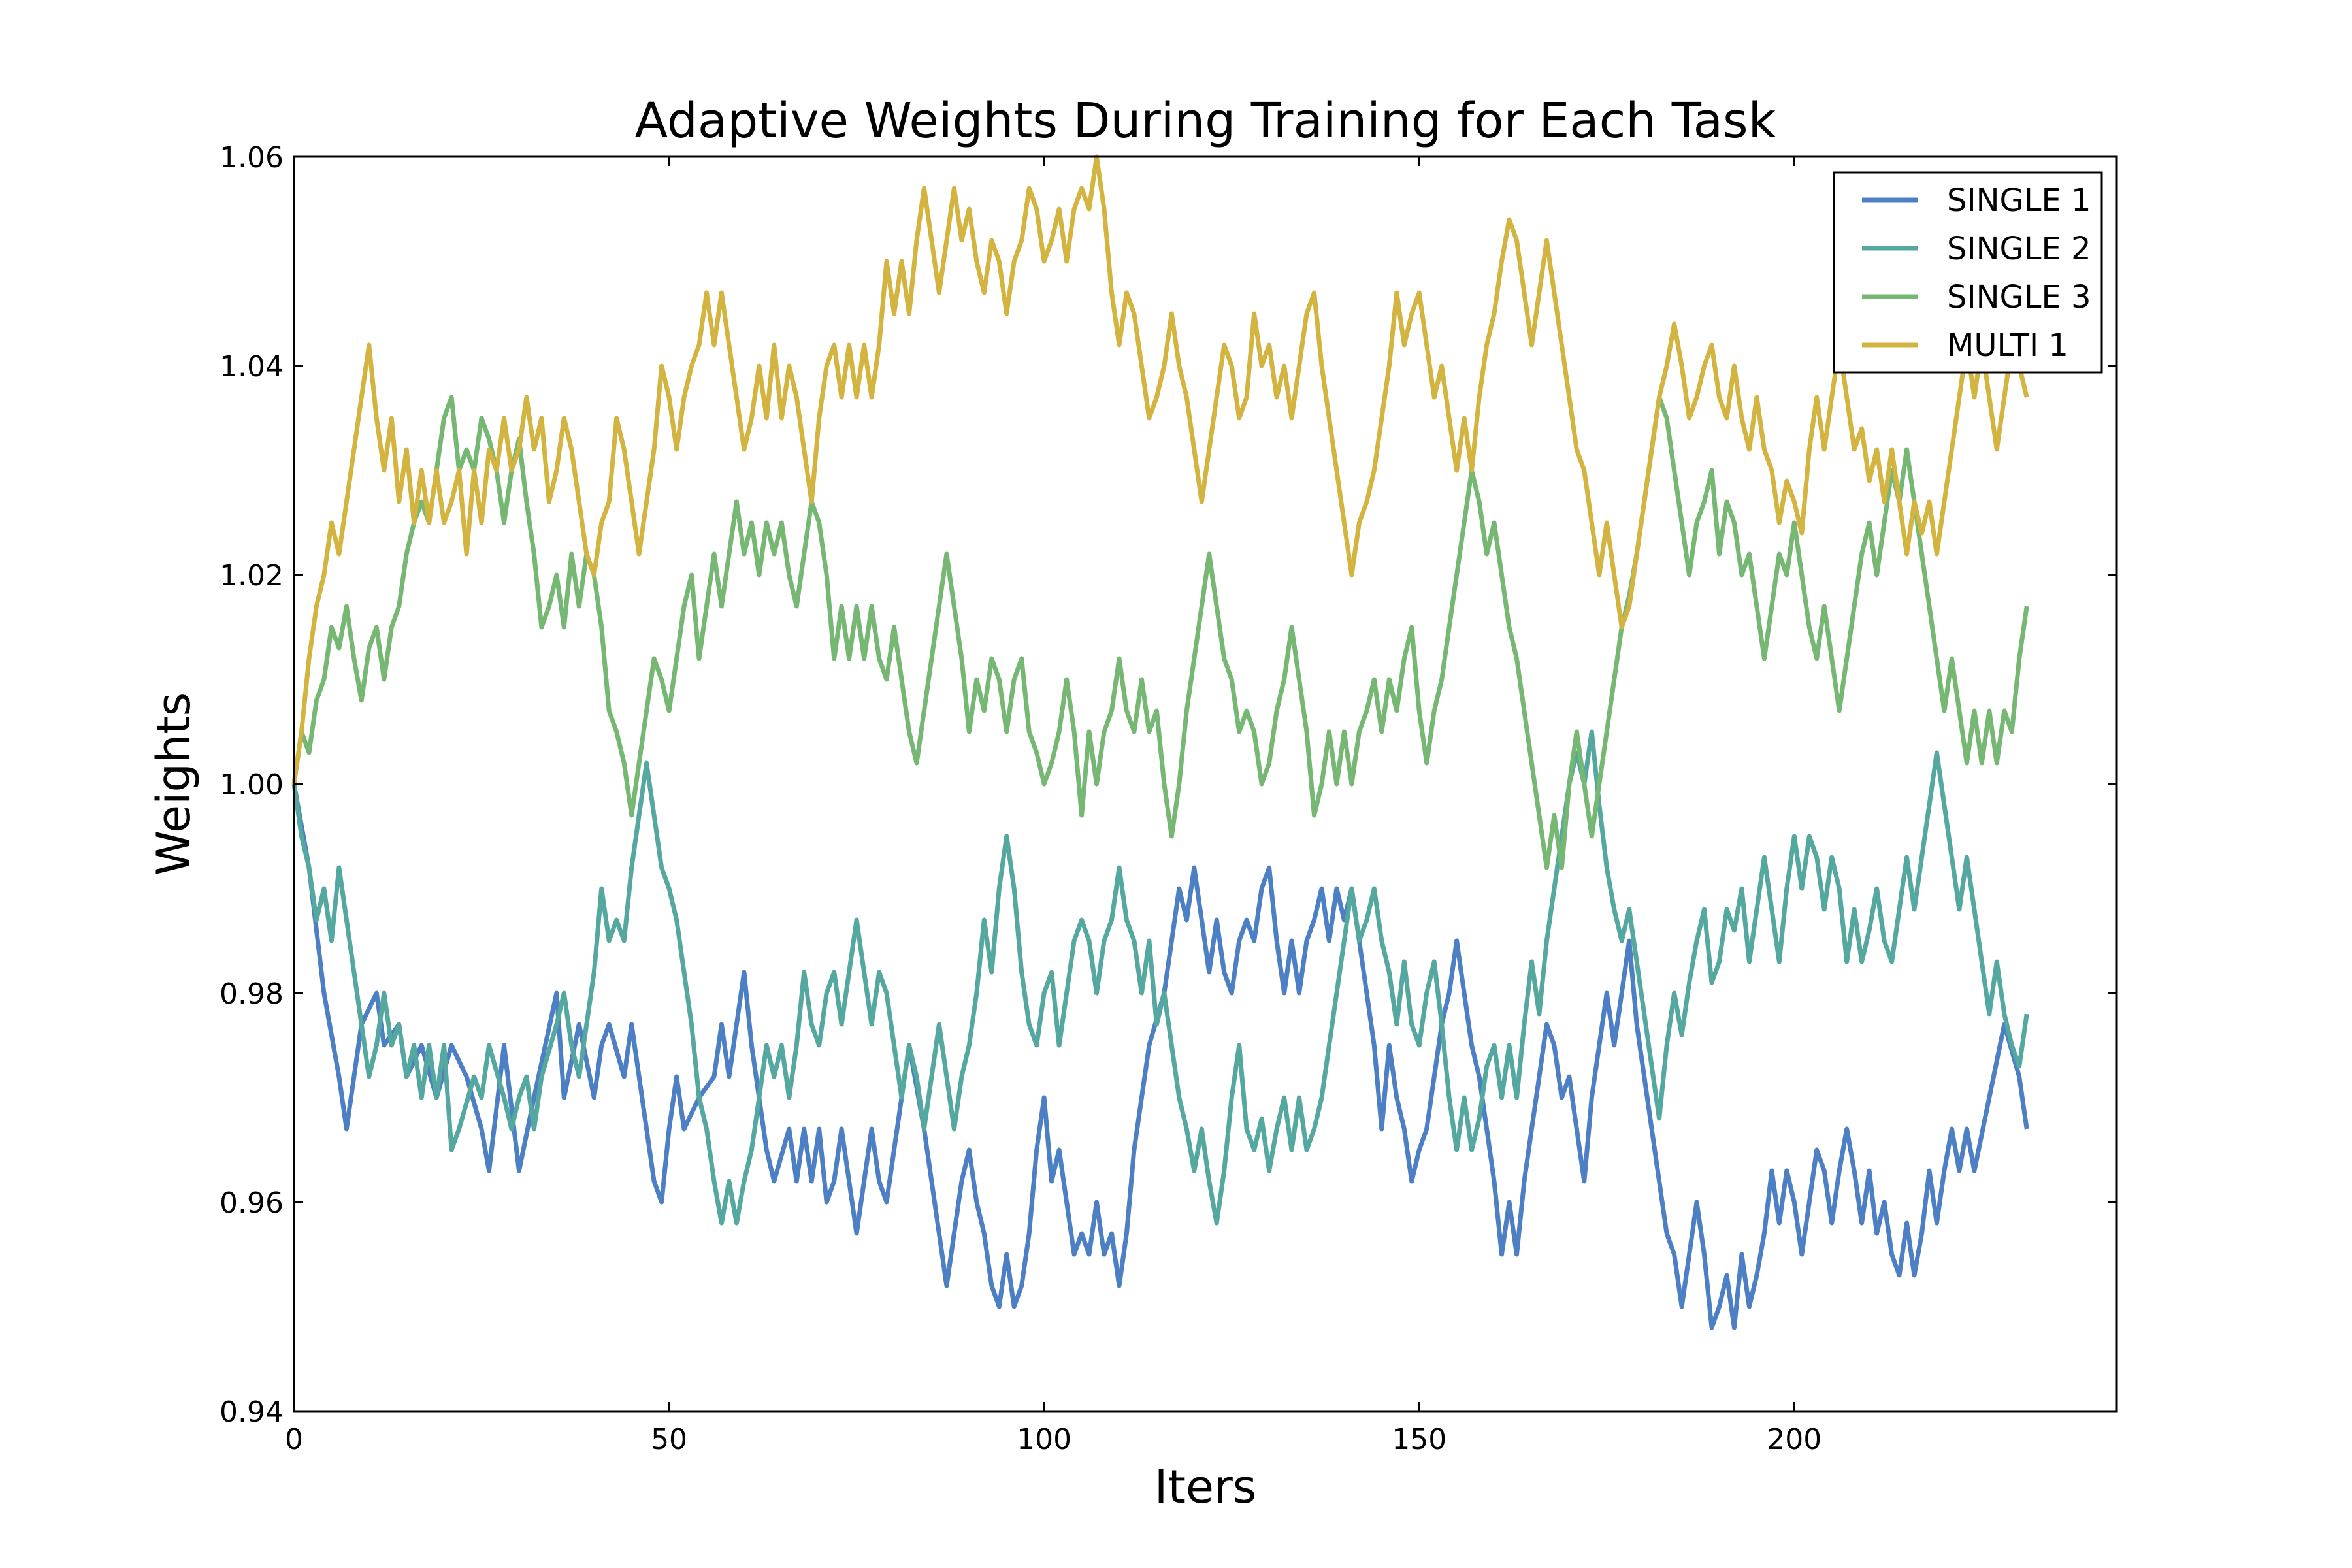 The image size is (2352, 1568). What do you see at coordinates (252, 157) in the screenshot?
I see `y-tick-label: 1.06` at bounding box center [252, 157].